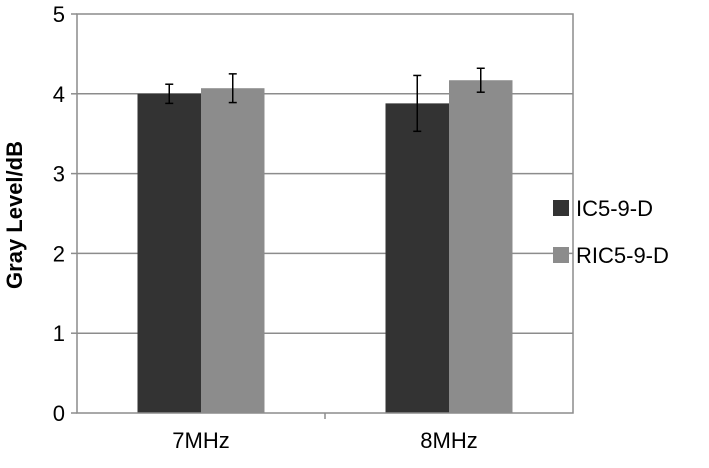 The image size is (709, 468). Describe the element at coordinates (622, 255) in the screenshot. I see `legend-label: RIC5-9-D` at that location.